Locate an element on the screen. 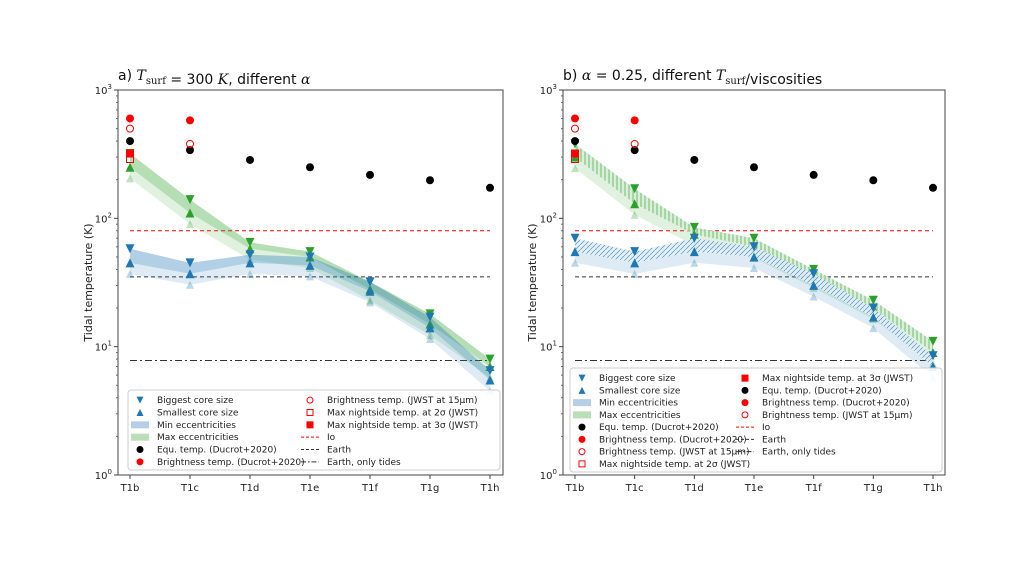 This screenshot has height=582, width=1024. legend-label: Equ. temp. (Ducrot+2020) is located at coordinates (659, 428).